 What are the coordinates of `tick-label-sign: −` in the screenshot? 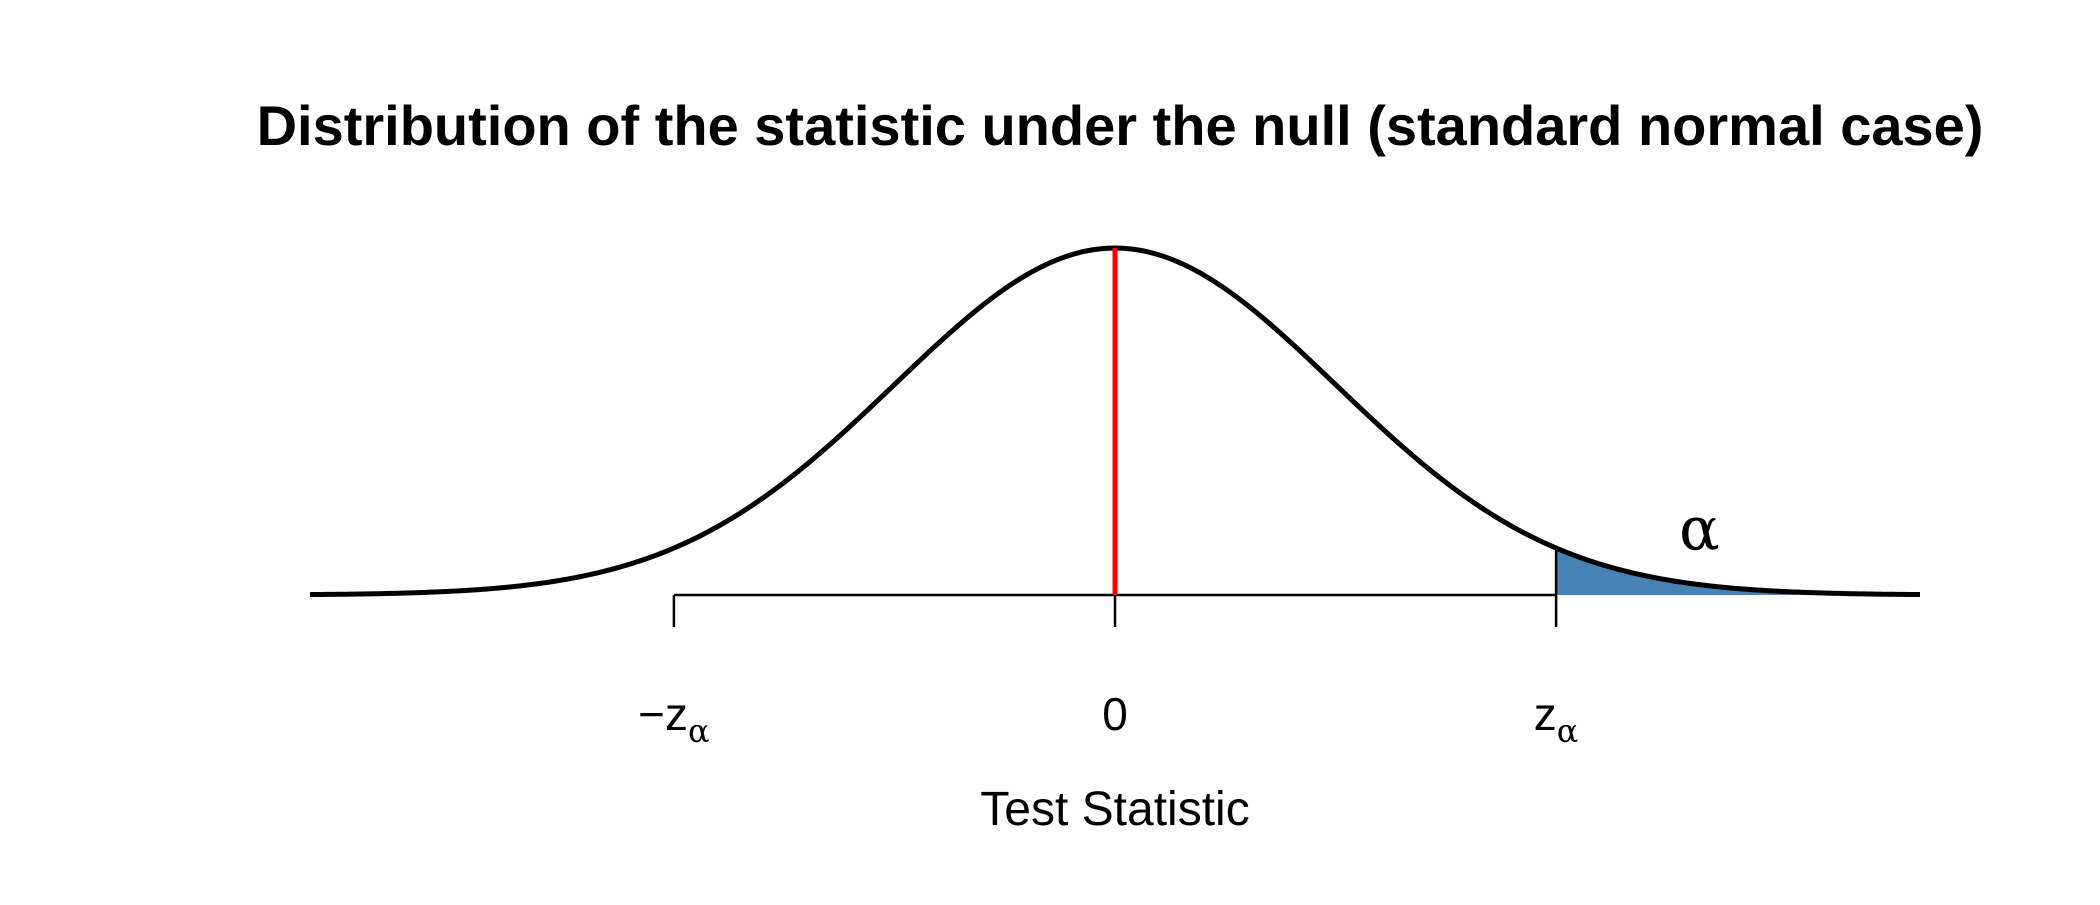 It's located at (651, 714).